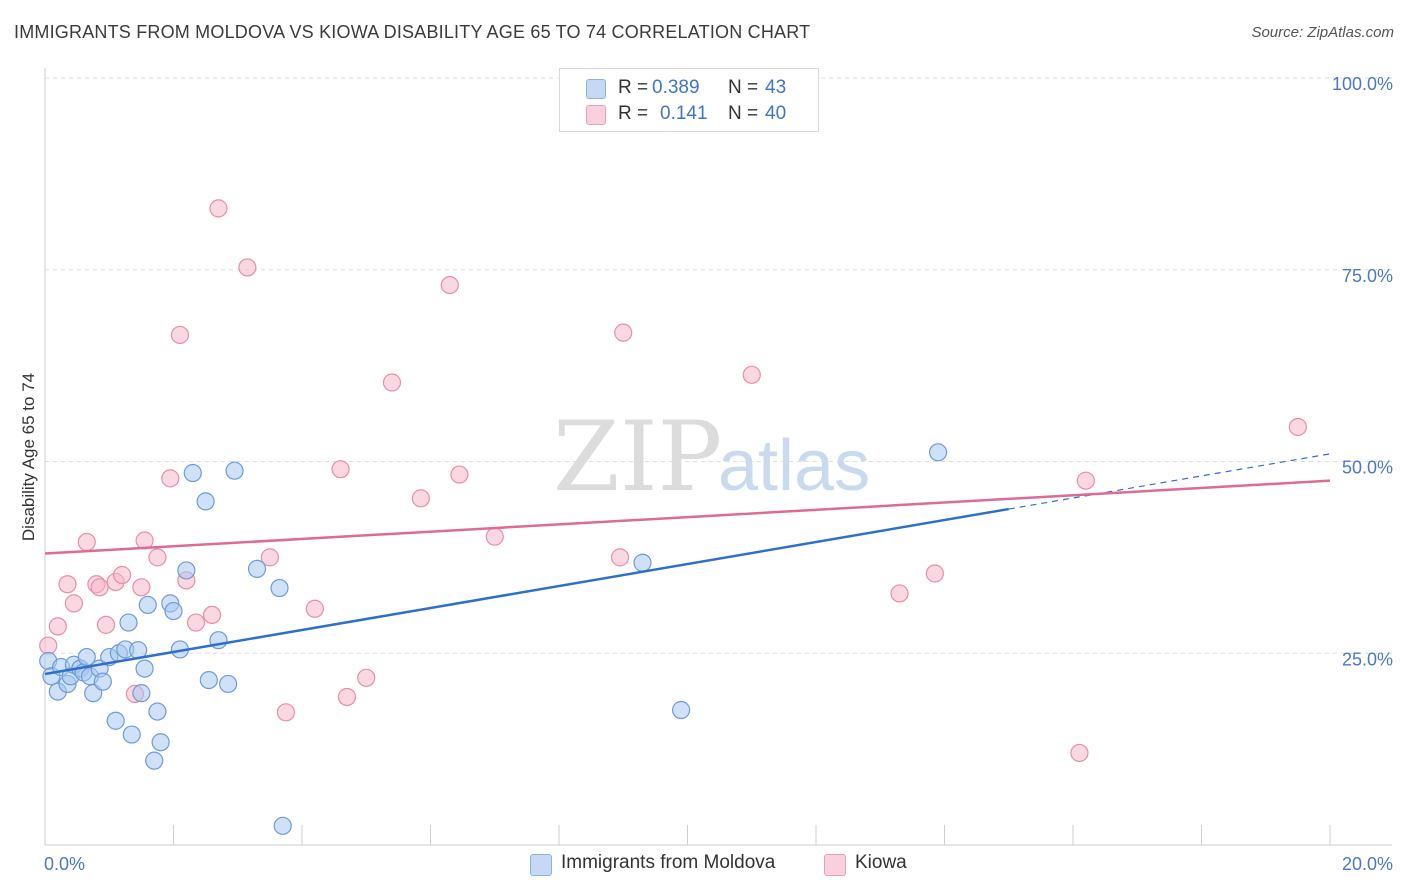 This screenshot has width=1406, height=892. What do you see at coordinates (881, 862) in the screenshot?
I see `legend-label-kiowa: Kiowa` at bounding box center [881, 862].